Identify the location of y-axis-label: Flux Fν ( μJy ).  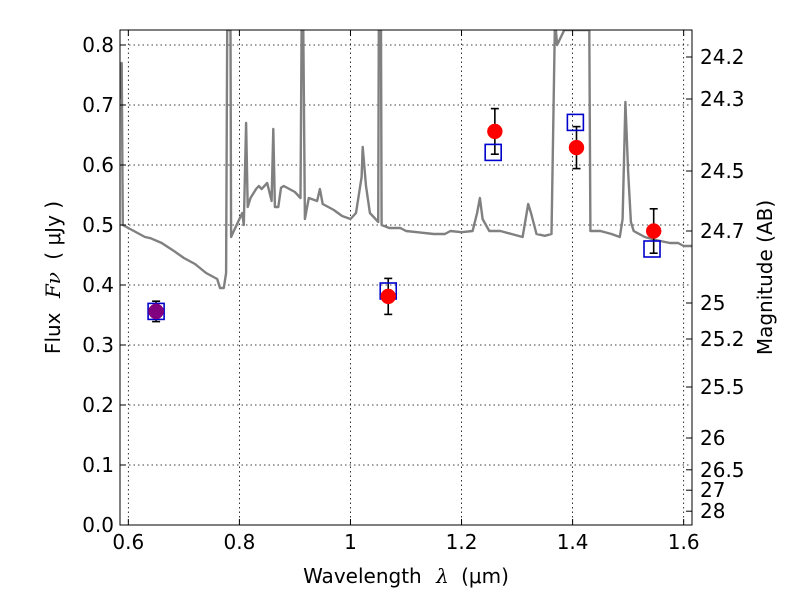
(53, 277).